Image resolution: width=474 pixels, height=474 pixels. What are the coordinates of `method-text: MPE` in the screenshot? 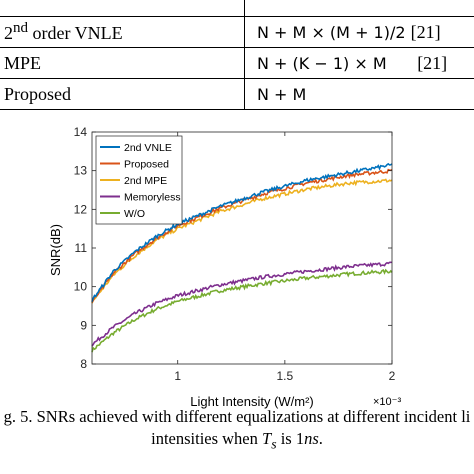 It's located at (23, 62).